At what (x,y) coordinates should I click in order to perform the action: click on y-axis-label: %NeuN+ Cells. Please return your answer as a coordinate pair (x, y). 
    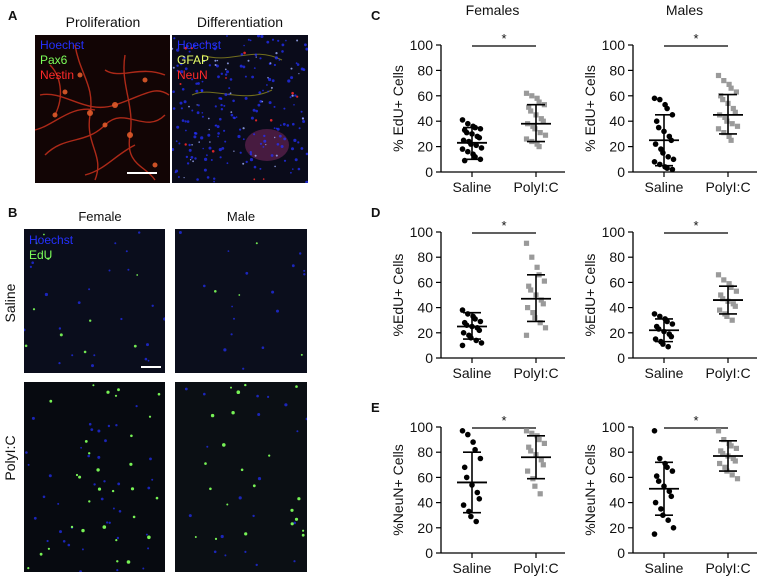
    Looking at the image, I should click on (398, 489).